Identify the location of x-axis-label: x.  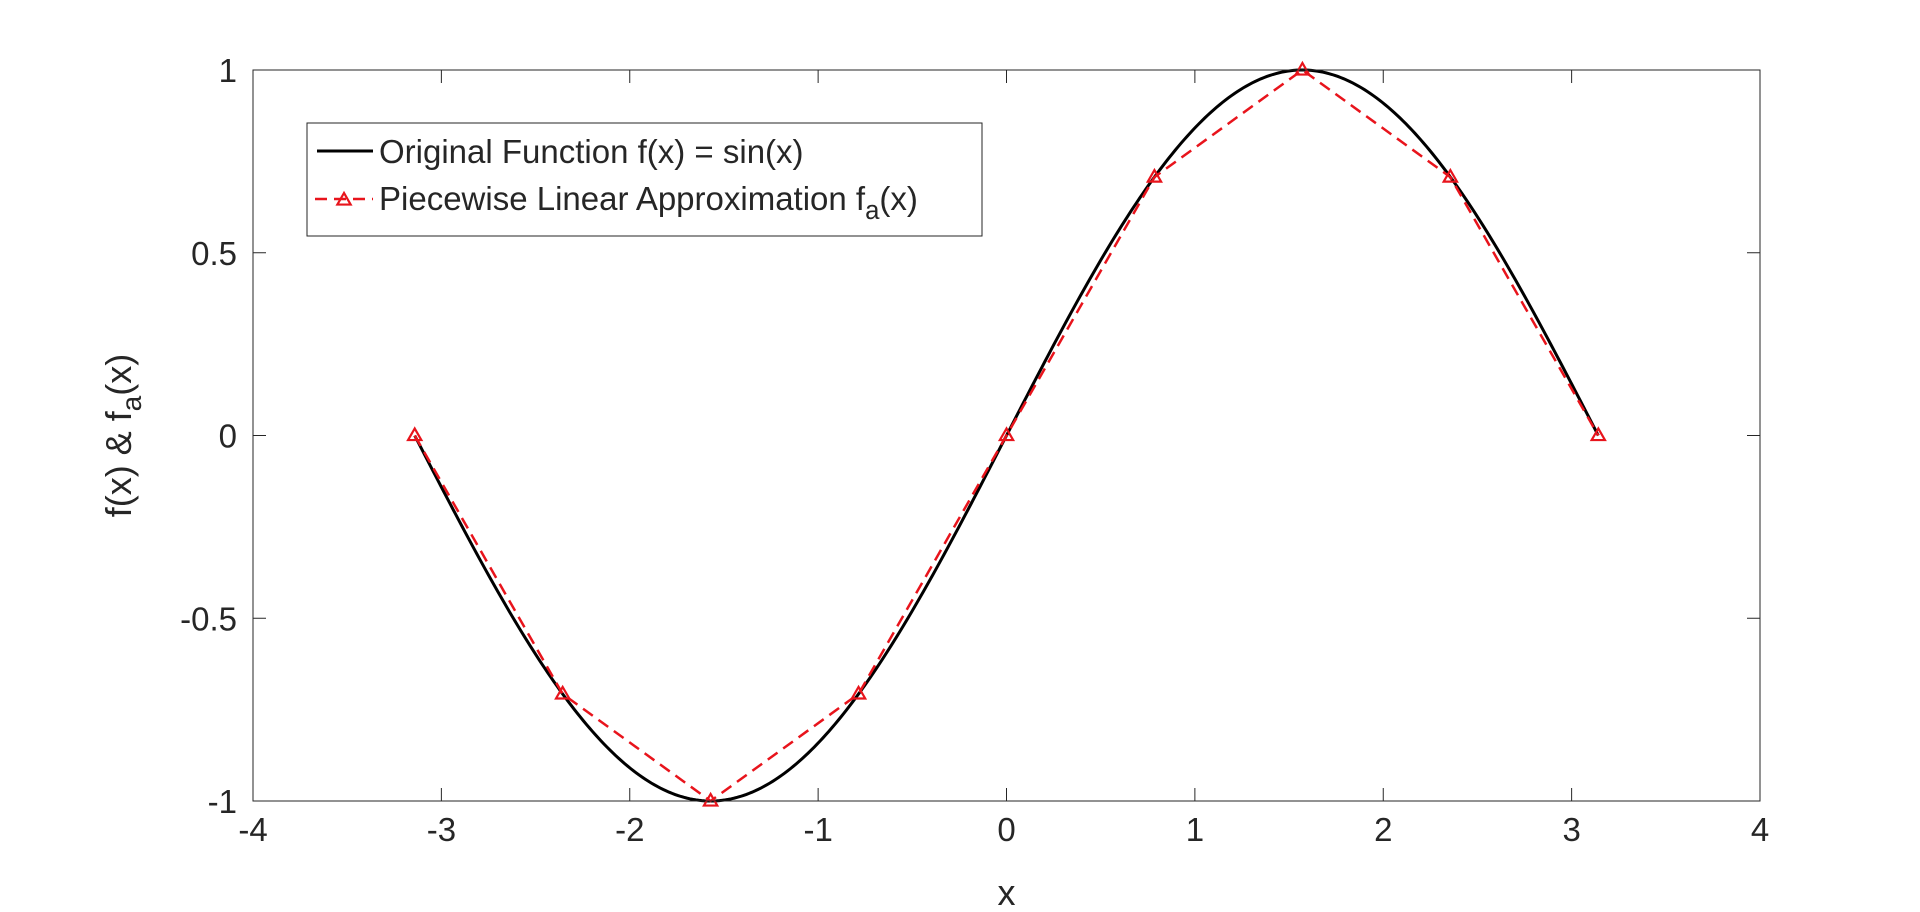
(1007, 892).